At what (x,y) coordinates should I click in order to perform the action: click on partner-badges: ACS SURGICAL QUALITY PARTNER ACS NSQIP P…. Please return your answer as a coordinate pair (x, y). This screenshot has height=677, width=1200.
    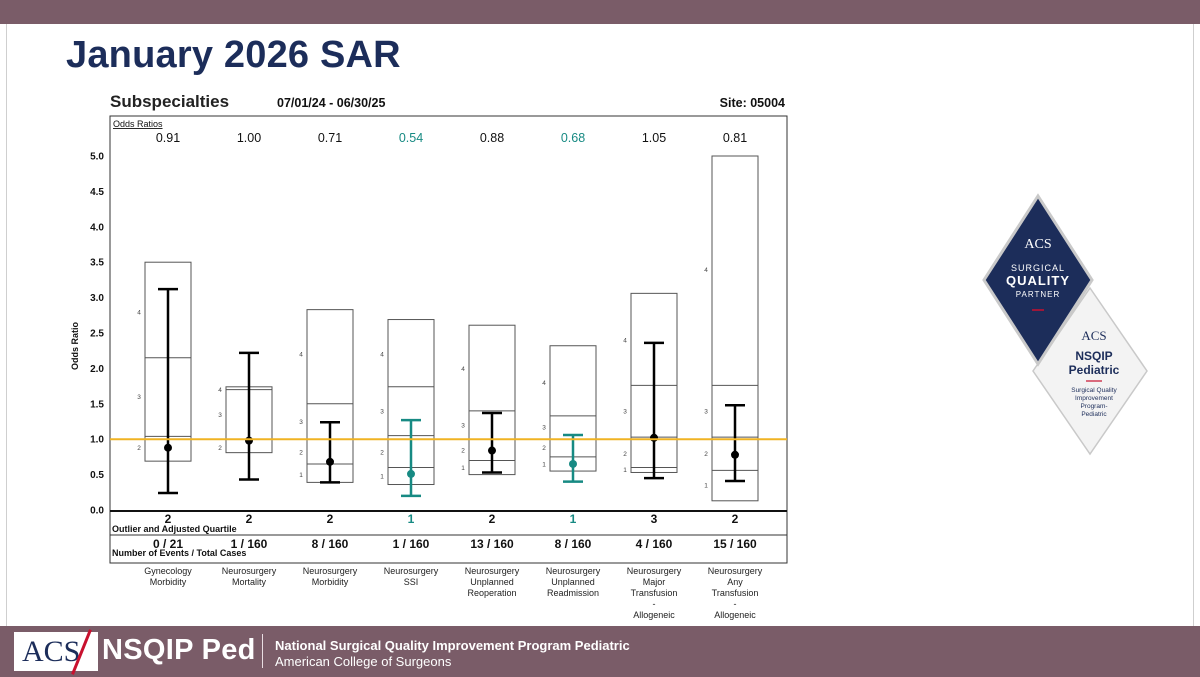
    Looking at the image, I should click on (1065, 324).